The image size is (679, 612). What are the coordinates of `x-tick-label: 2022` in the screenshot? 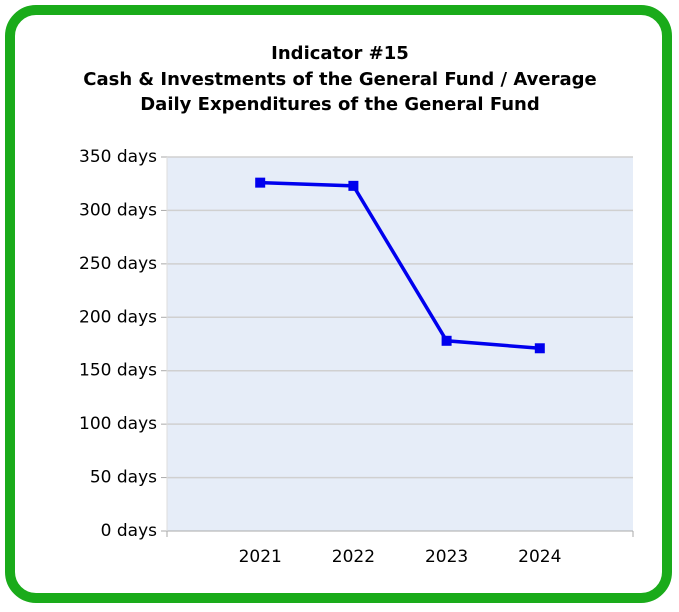 It's located at (353, 557).